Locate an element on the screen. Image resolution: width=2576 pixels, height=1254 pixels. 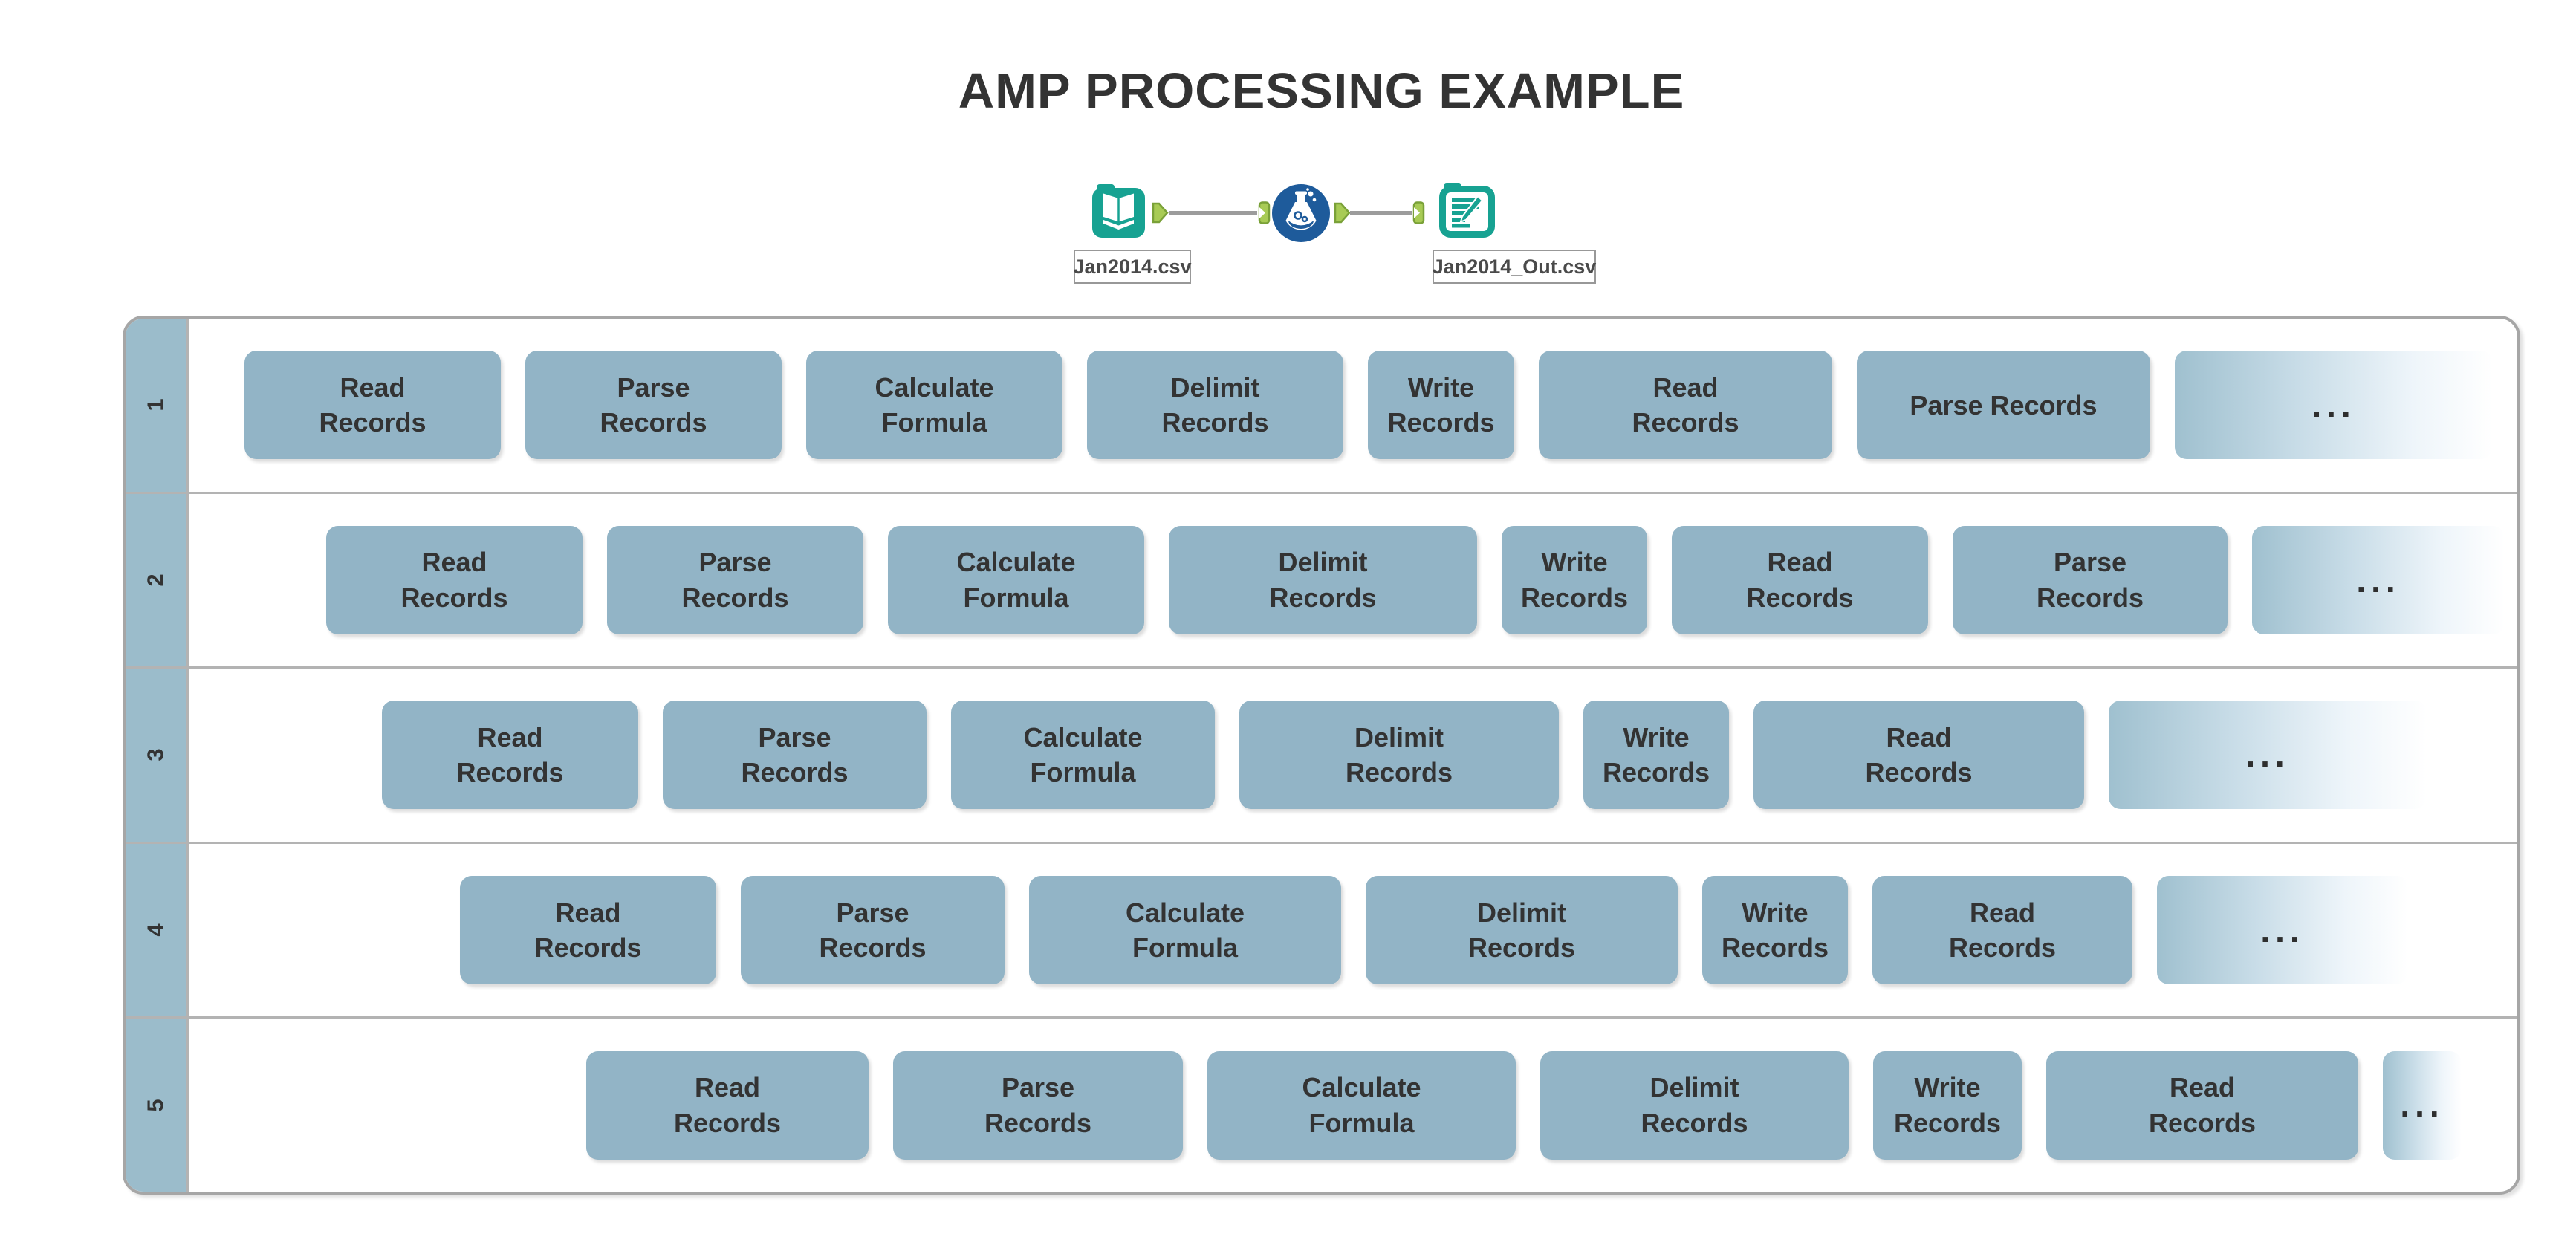
lane-number-strip: 1 is located at coordinates (157, 405).